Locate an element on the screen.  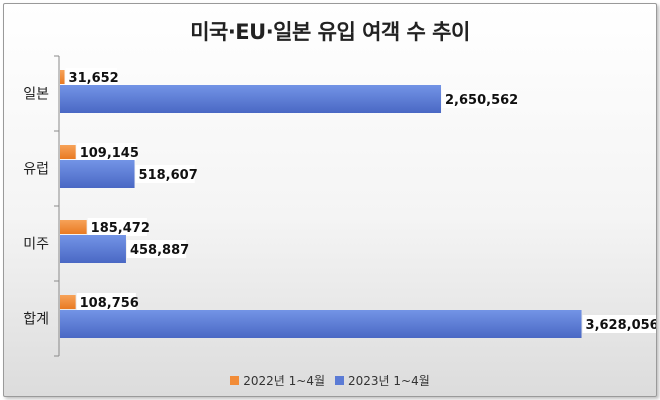
category-label: 합계 is located at coordinates (36, 320).